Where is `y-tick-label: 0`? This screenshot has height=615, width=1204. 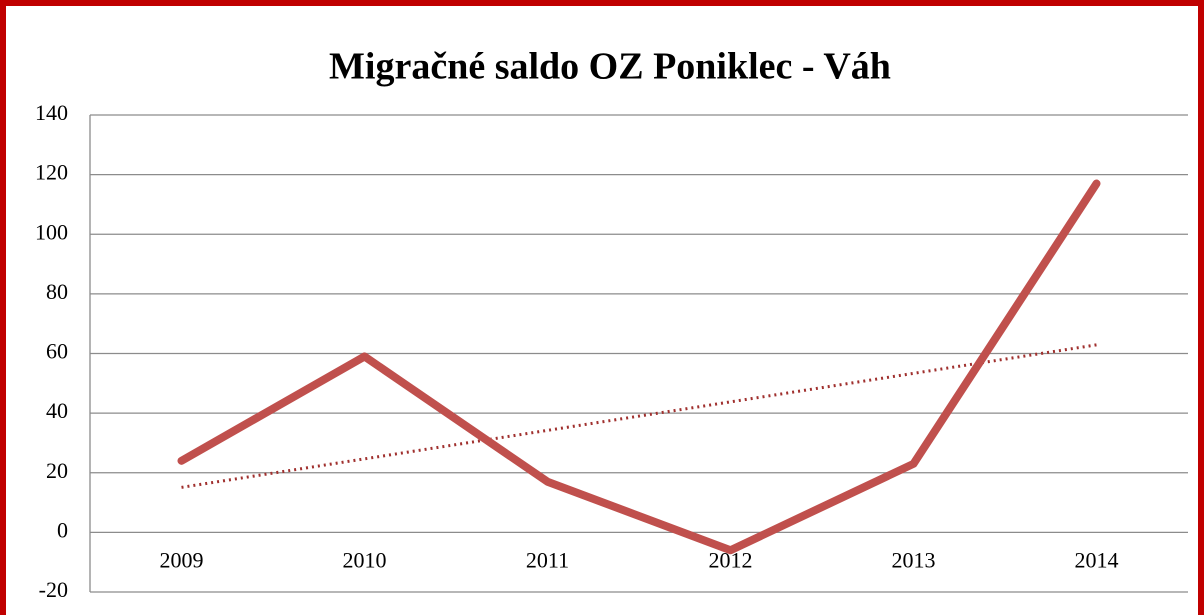
y-tick-label: 0 is located at coordinates (62, 529).